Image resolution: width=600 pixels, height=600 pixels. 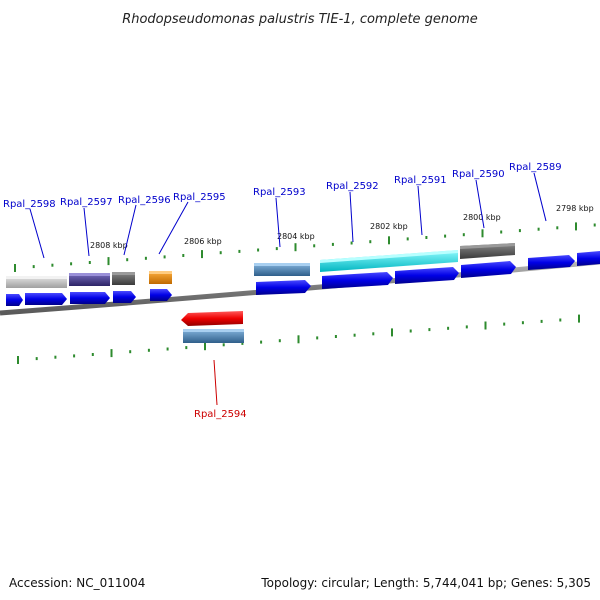 I want to click on gene-label-rpal-2593: Rpal_2593, so click(x=279, y=192).